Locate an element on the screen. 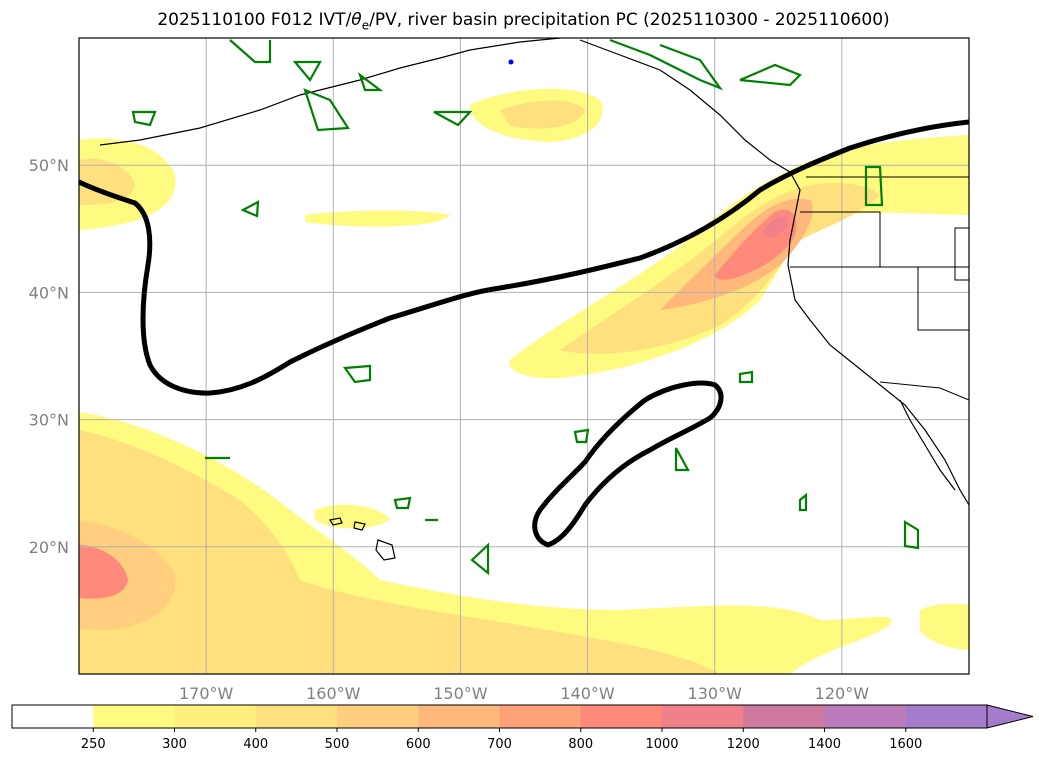 The image size is (1047, 767). lon-tick-label: 170°W is located at coordinates (206, 693).